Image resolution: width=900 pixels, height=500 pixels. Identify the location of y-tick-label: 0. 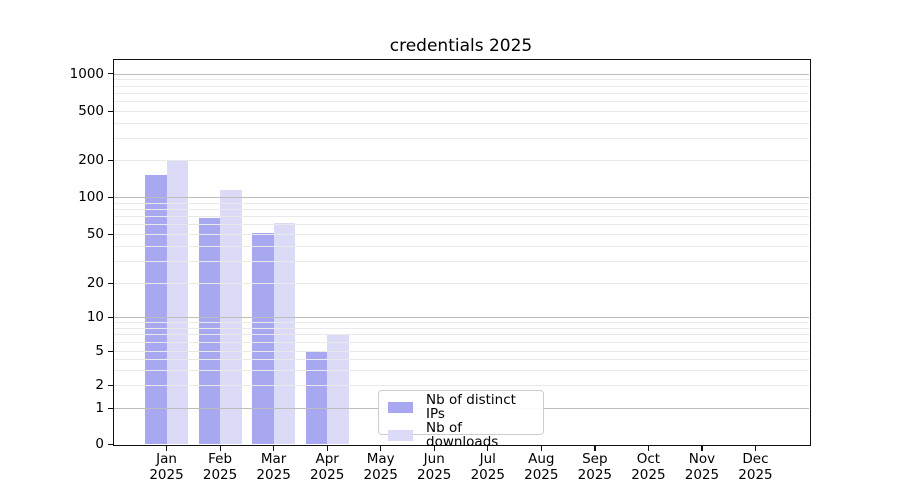
(99, 444).